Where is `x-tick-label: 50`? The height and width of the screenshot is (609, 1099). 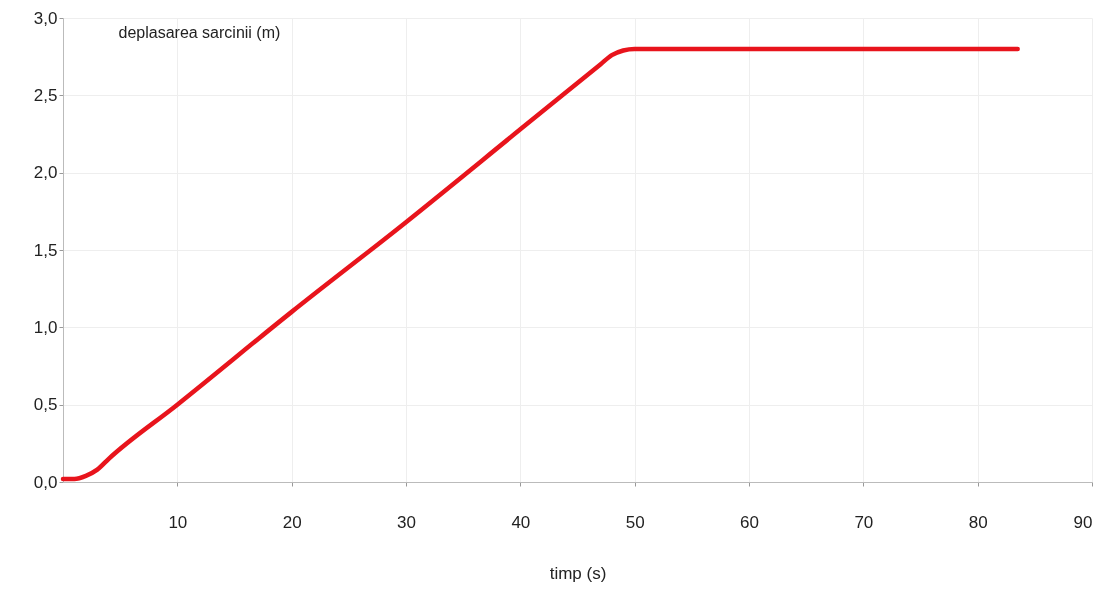
x-tick-label: 50 is located at coordinates (635, 522).